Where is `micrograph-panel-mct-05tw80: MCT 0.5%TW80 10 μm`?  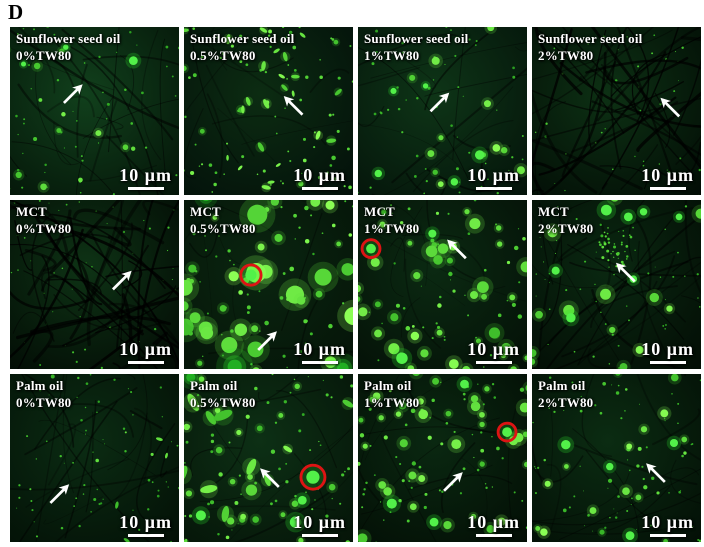
micrograph-panel-mct-05tw80: MCT 0.5%TW80 10 μm is located at coordinates (268, 284).